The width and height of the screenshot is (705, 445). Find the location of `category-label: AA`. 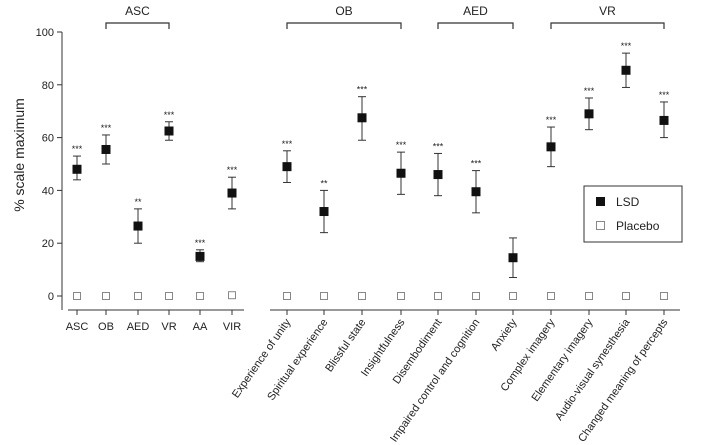

category-label: AA is located at coordinates (200, 327).